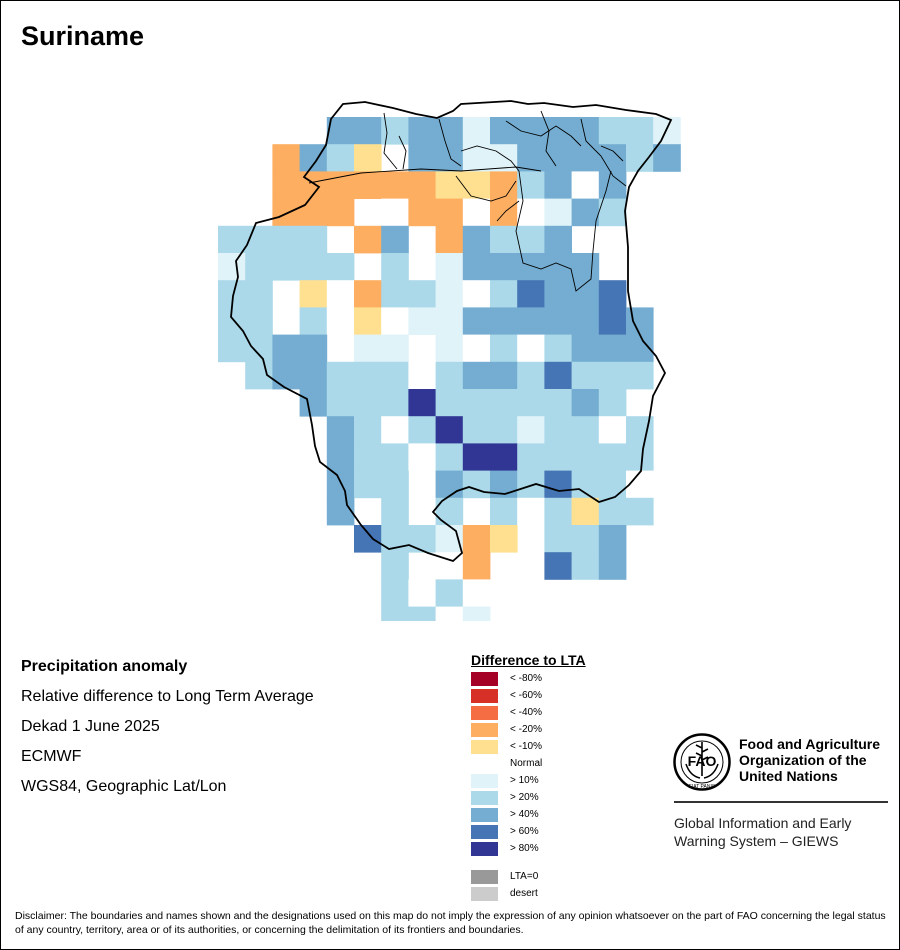  I want to click on legend-label: < -40%, so click(526, 712).